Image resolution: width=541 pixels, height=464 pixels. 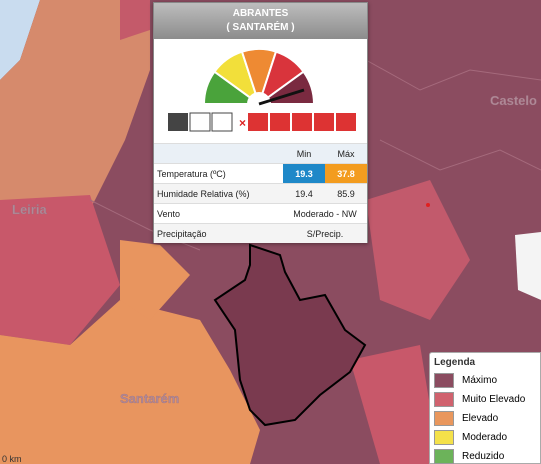 I want to click on legend-item: Máximo, so click(x=485, y=380).